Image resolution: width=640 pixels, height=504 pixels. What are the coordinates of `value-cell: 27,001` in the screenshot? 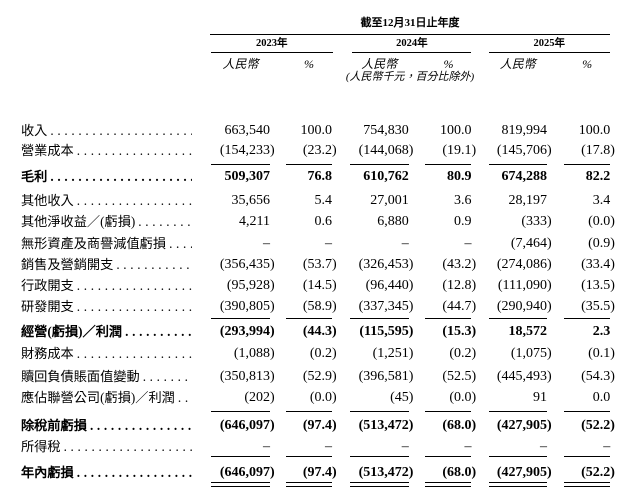 It's located at (389, 201).